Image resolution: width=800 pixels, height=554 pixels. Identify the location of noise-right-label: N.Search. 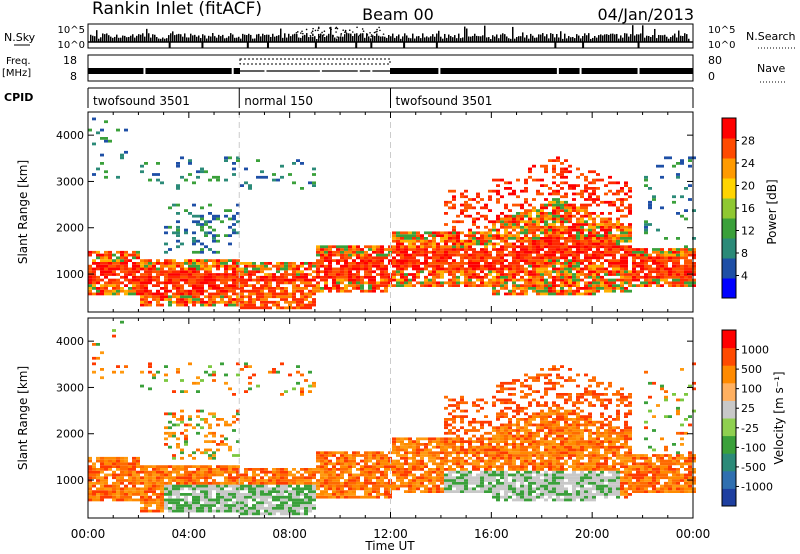
(771, 36).